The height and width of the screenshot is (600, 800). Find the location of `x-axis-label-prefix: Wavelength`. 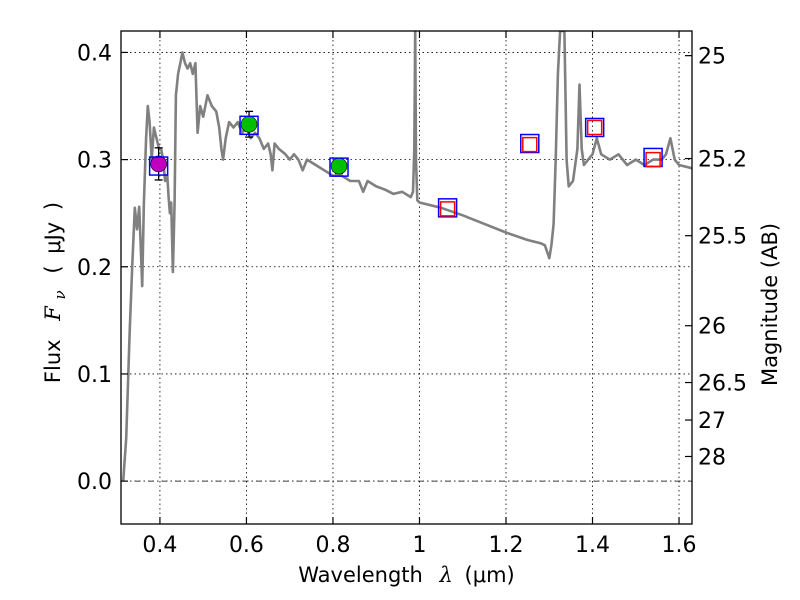

x-axis-label-prefix: Wavelength is located at coordinates (360, 575).